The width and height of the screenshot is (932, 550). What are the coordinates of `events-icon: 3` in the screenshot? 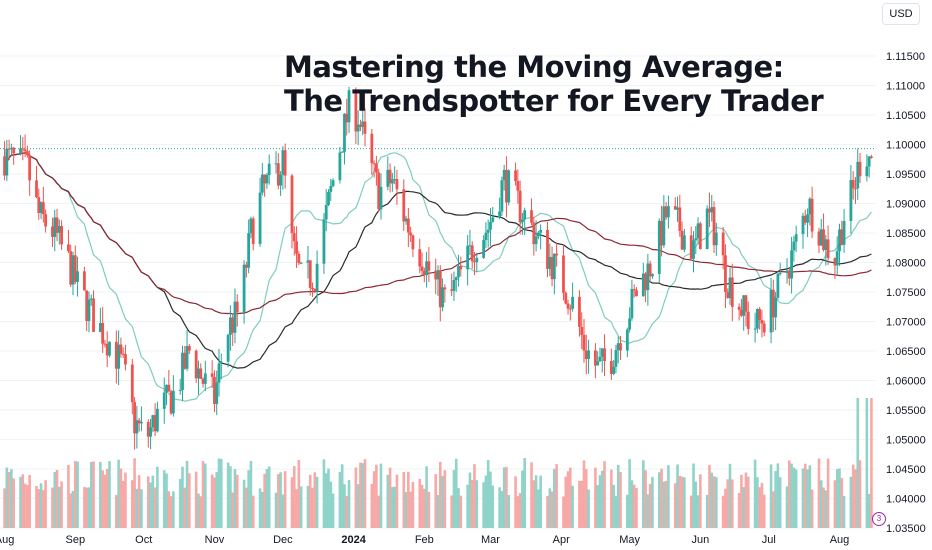 It's located at (879, 519).